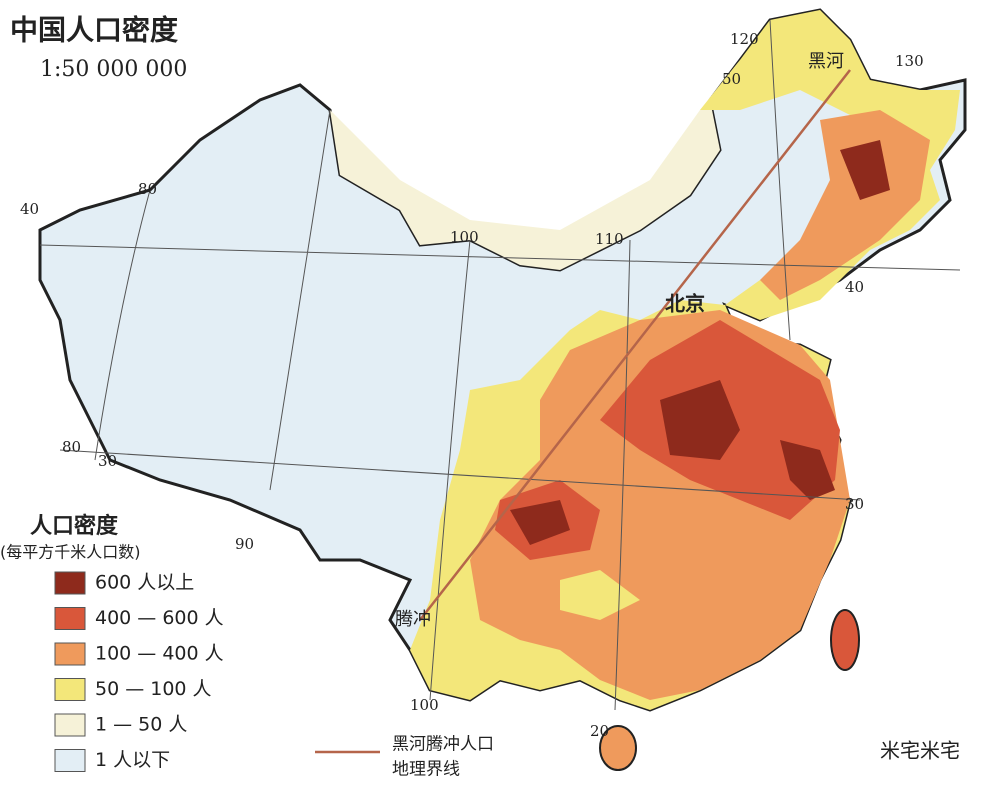  What do you see at coordinates (94, 30) in the screenshot?
I see `map-title: 中国人口密度` at bounding box center [94, 30].